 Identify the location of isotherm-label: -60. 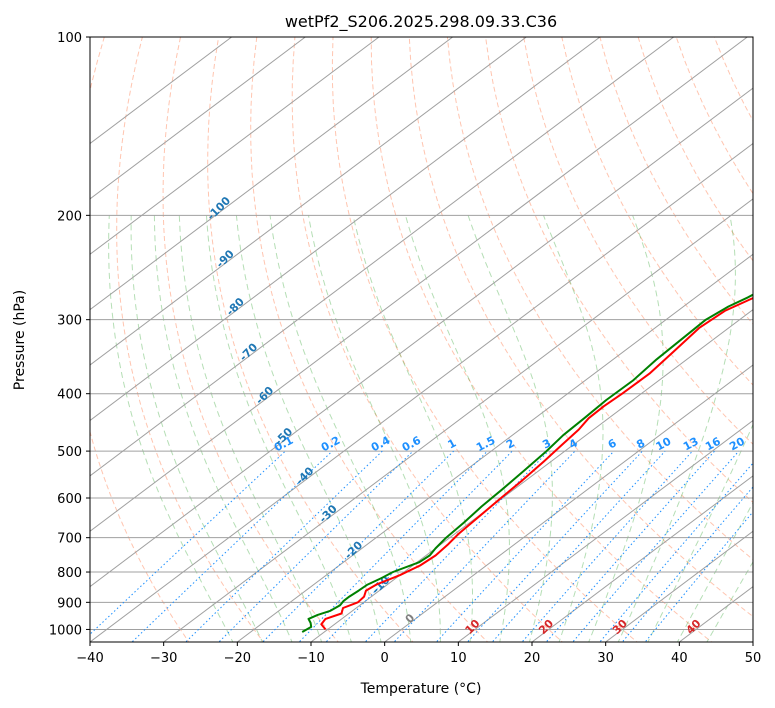
(264, 395).